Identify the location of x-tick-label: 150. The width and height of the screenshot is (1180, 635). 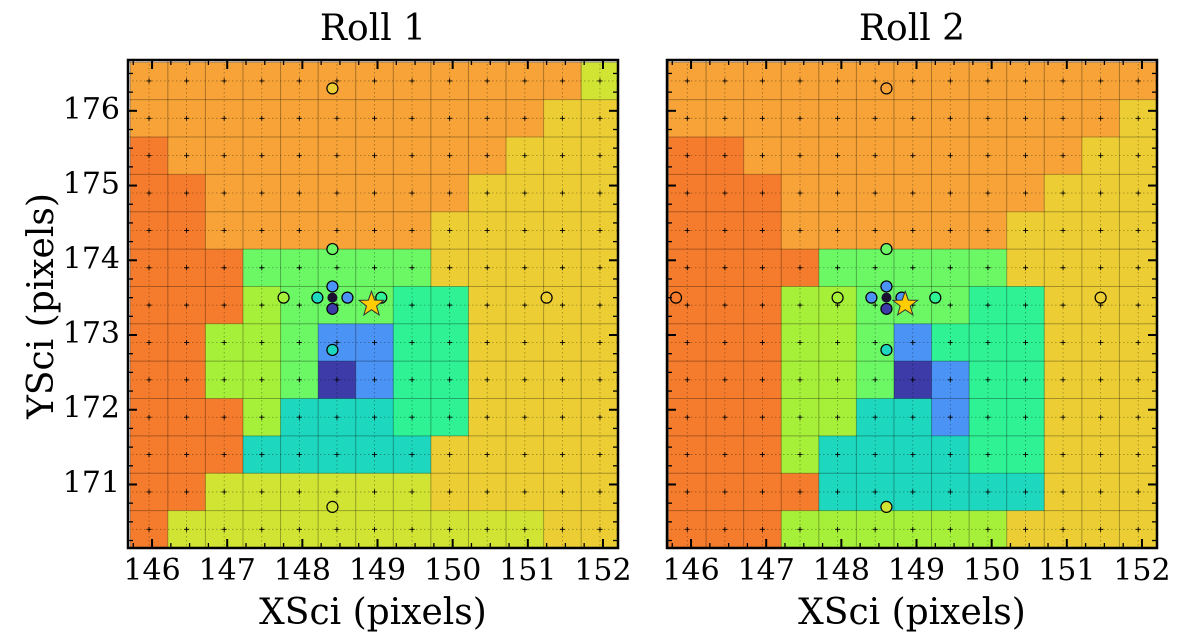
(452, 570).